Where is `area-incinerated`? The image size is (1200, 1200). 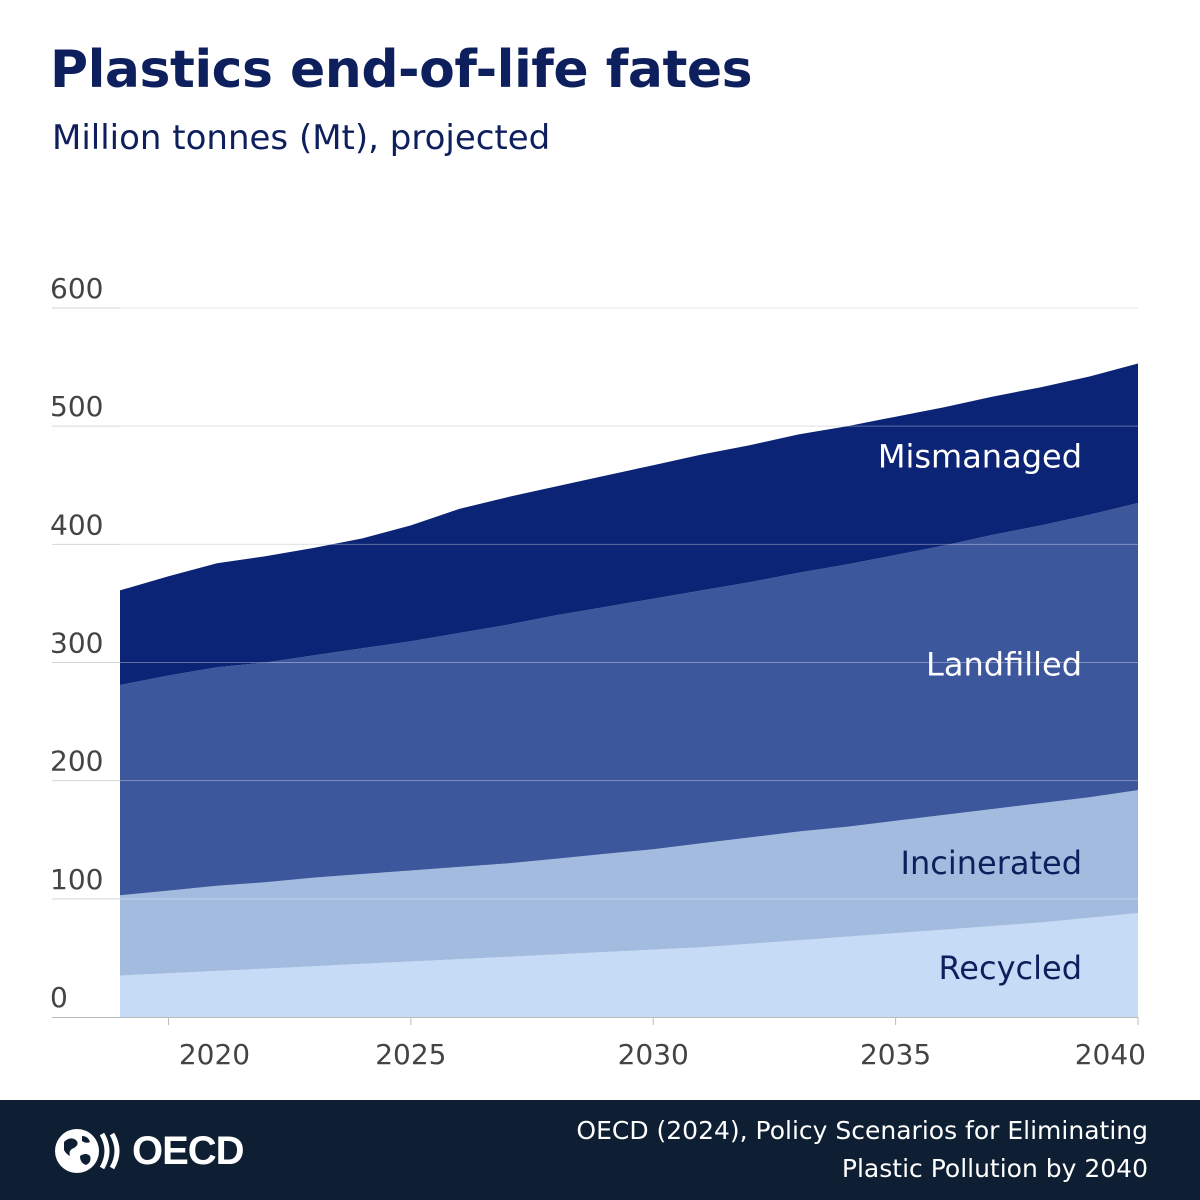
area-incinerated is located at coordinates (629, 883).